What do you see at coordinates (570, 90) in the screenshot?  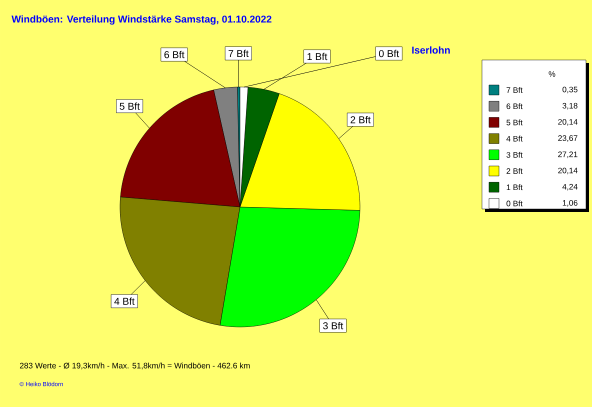 I see `data-label: 0,35` at bounding box center [570, 90].